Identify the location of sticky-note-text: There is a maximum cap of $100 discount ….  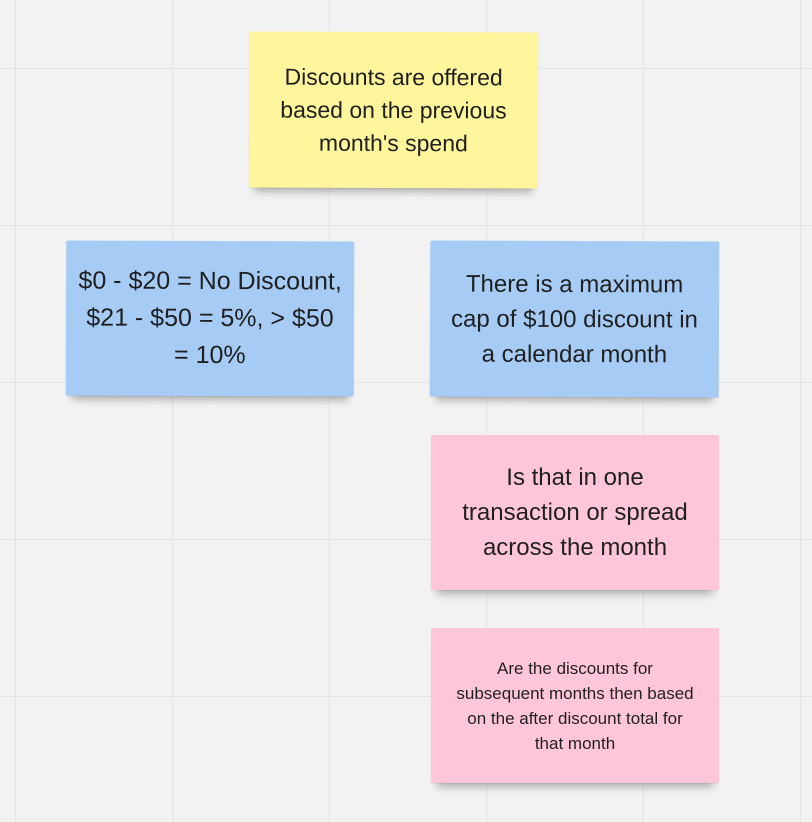
(574, 319).